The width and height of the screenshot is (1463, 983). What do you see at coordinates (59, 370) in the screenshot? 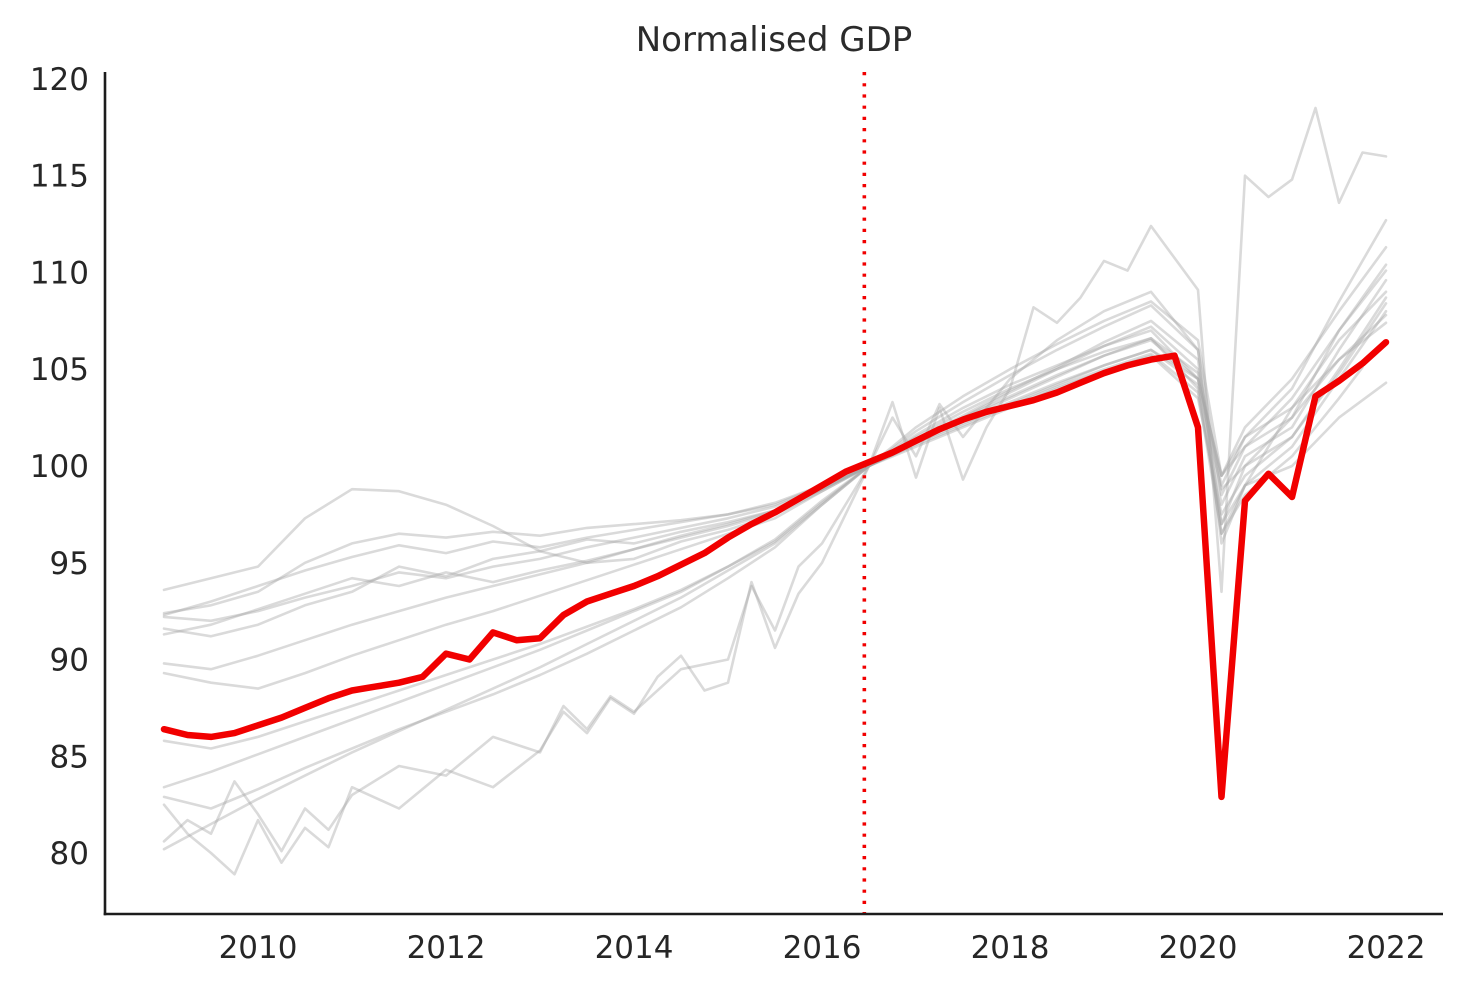
I see `y-tick-label: 105` at bounding box center [59, 370].